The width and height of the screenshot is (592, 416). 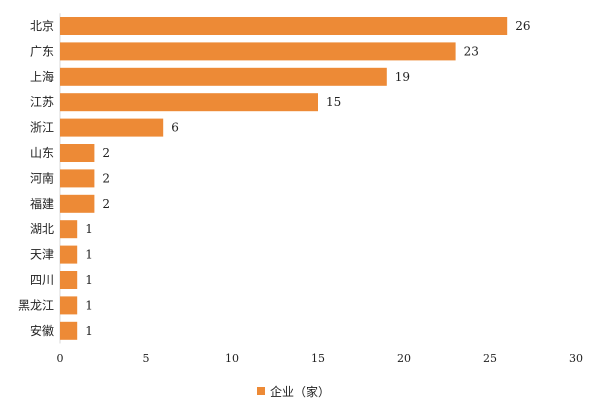 I want to click on legend-label: 企业（家）, so click(x=300, y=391).